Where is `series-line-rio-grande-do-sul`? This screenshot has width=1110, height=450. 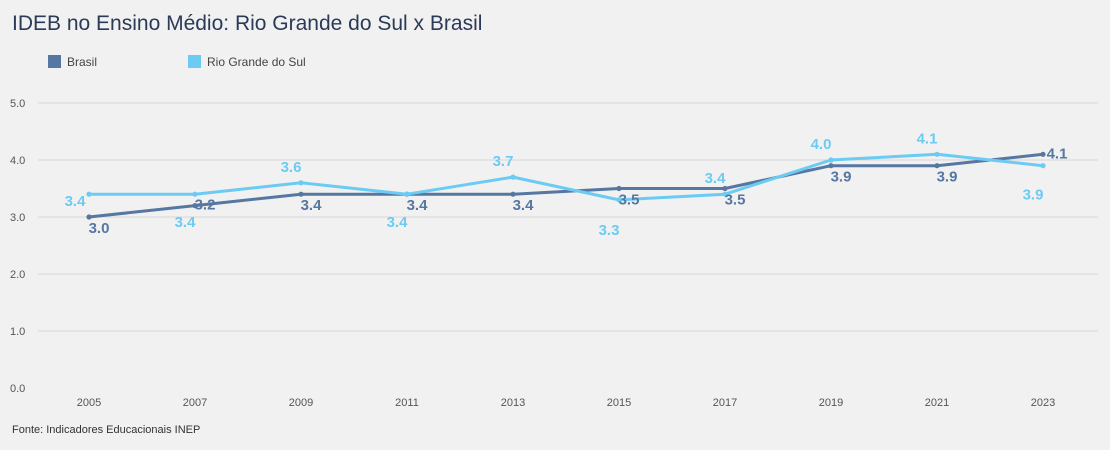
series-line-rio-grande-do-sul is located at coordinates (566, 177).